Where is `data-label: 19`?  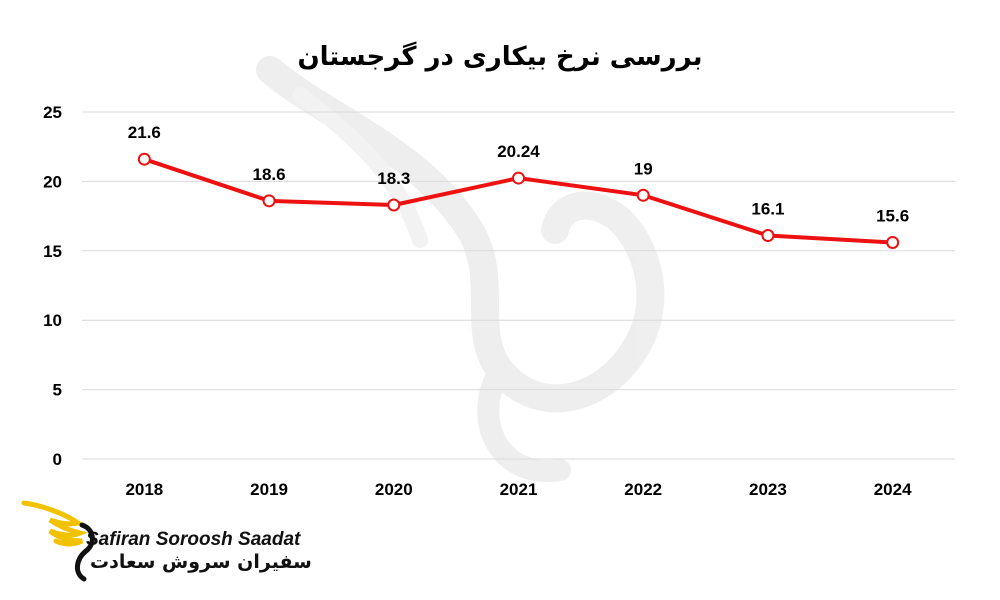
data-label: 19 is located at coordinates (643, 168).